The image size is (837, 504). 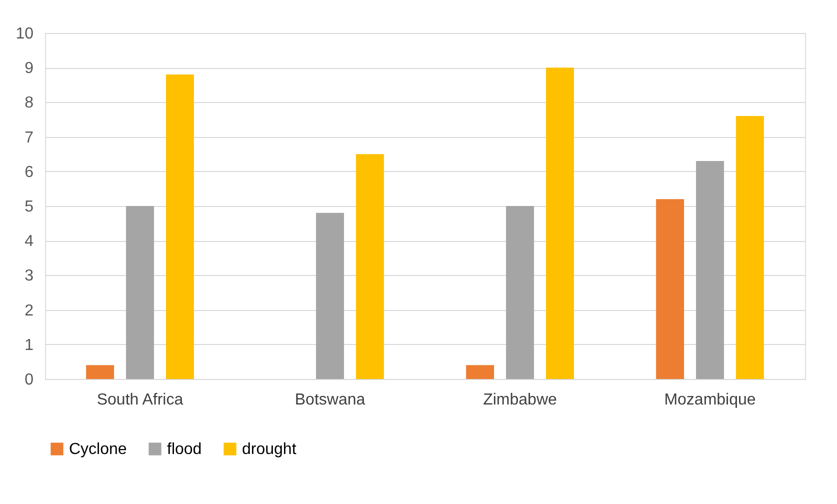 I want to click on x-tick-label: South Africa, so click(x=140, y=400).